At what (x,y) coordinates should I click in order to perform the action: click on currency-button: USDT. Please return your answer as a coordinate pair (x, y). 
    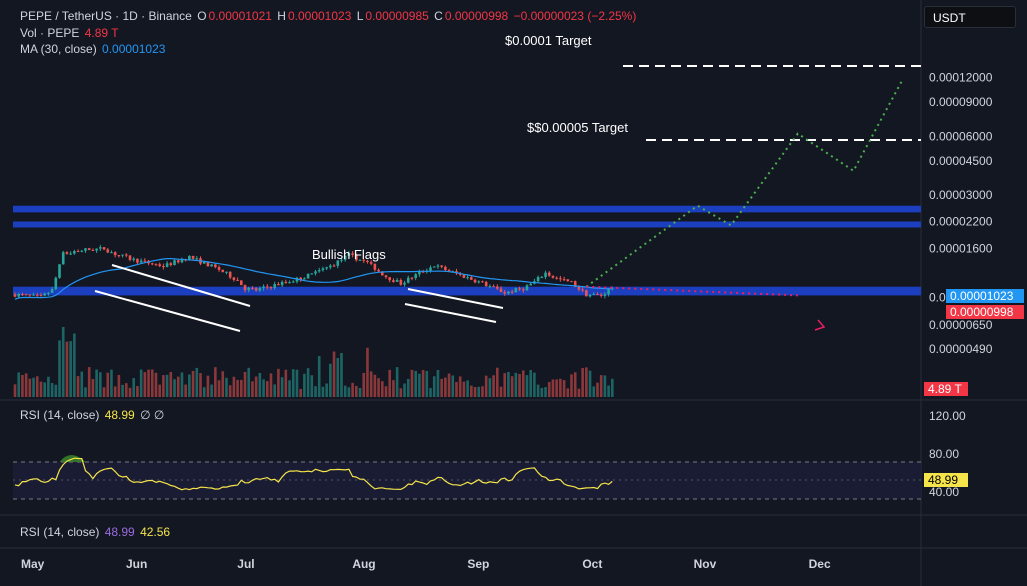
    Looking at the image, I should click on (970, 17).